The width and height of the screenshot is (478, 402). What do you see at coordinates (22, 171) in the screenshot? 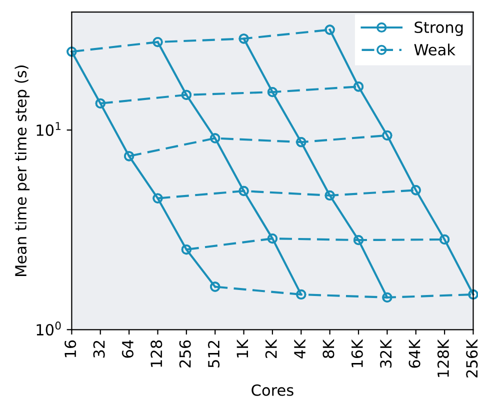
I see `y-axis-title: Mean time per time step (s)` at bounding box center [22, 171].